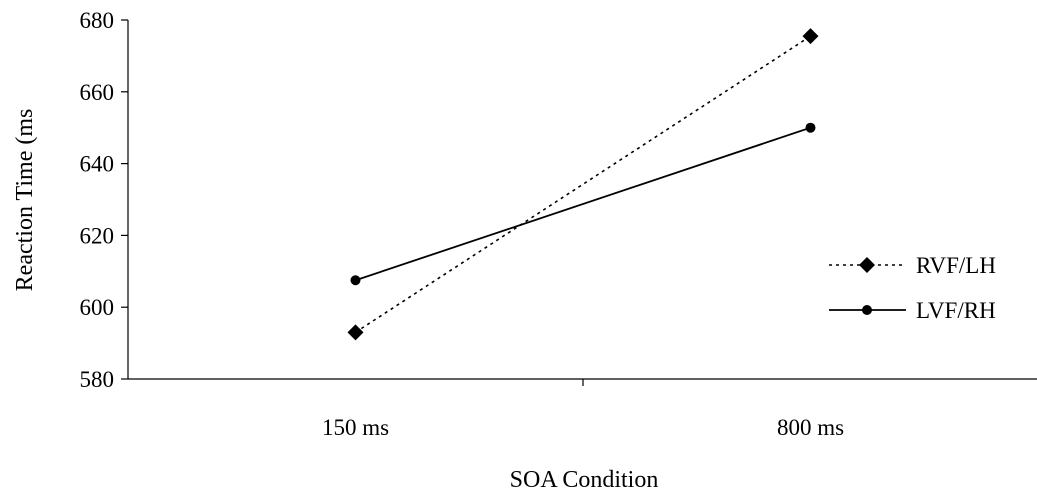 This screenshot has width=1037, height=495. I want to click on y-tick-label: 580, so click(97, 379).